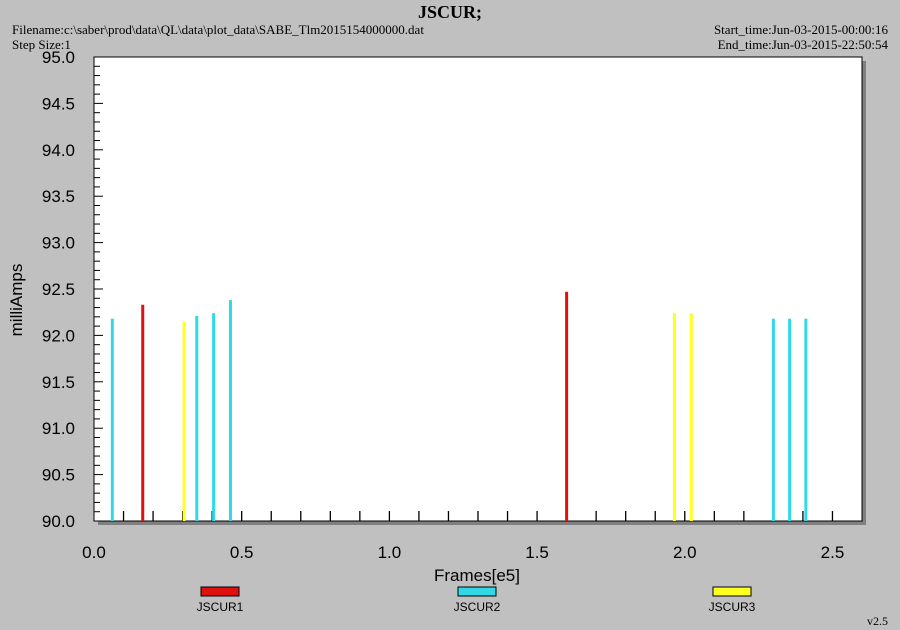  I want to click on x-tick-label: 2.5, so click(833, 552).